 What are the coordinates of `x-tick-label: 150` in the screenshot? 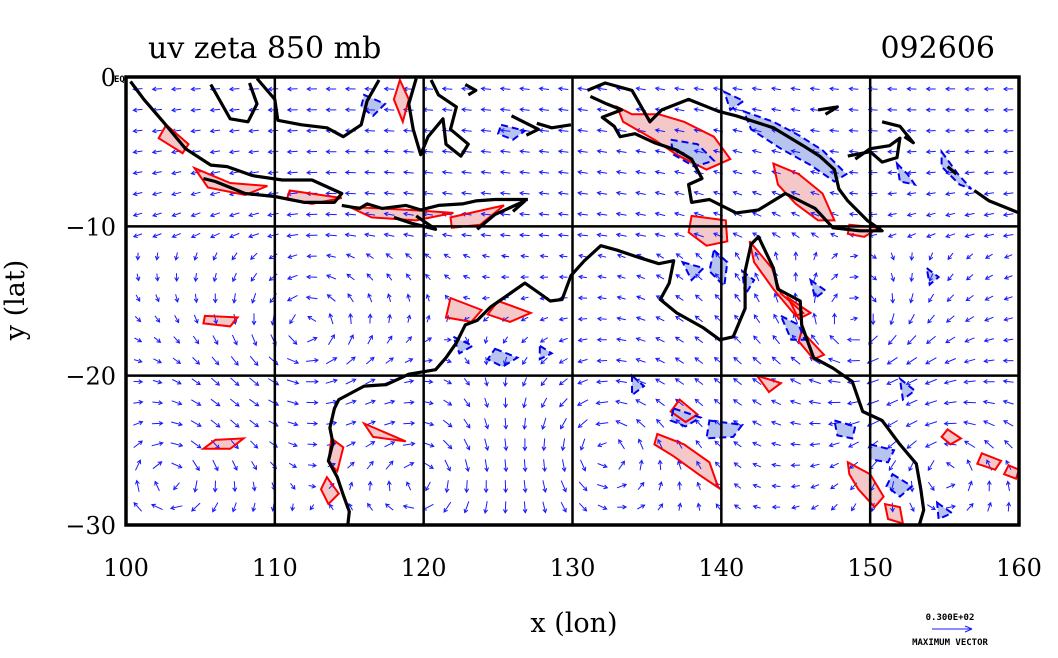 It's located at (870, 568).